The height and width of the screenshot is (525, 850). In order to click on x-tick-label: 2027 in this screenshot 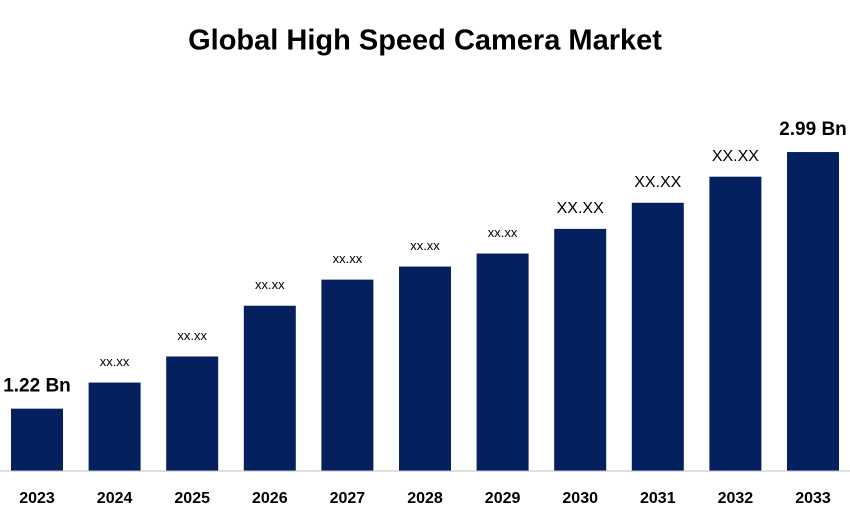, I will do `click(348, 498)`.